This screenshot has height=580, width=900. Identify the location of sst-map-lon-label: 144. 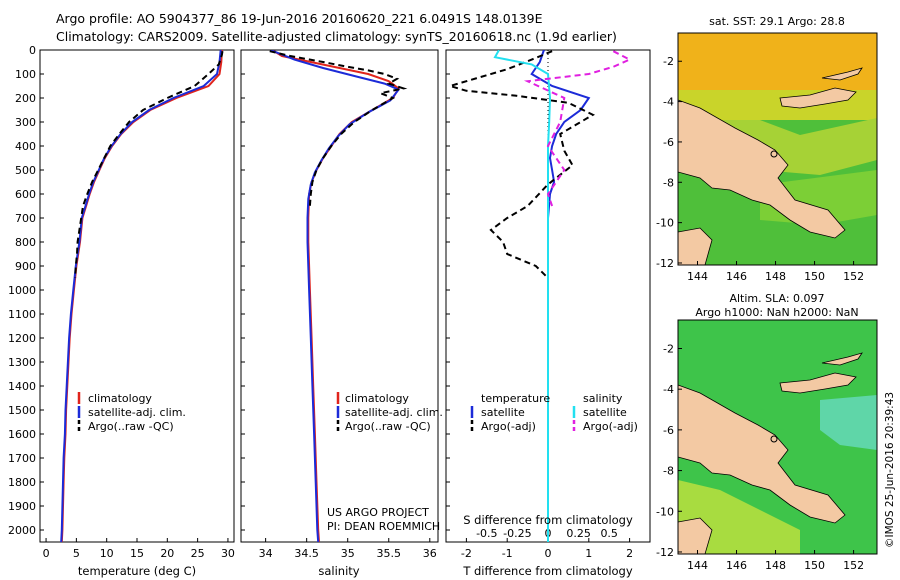
(697, 276).